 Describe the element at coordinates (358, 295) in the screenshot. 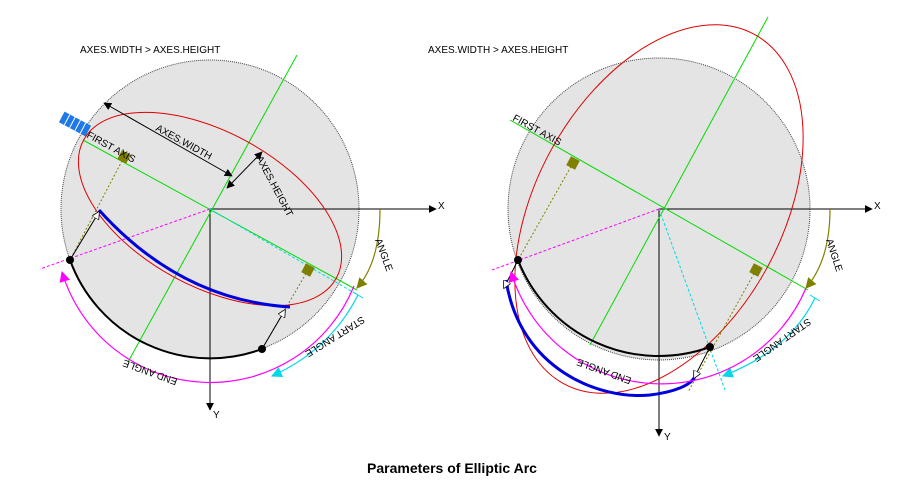

I see `left-start-angle-tick` at that location.